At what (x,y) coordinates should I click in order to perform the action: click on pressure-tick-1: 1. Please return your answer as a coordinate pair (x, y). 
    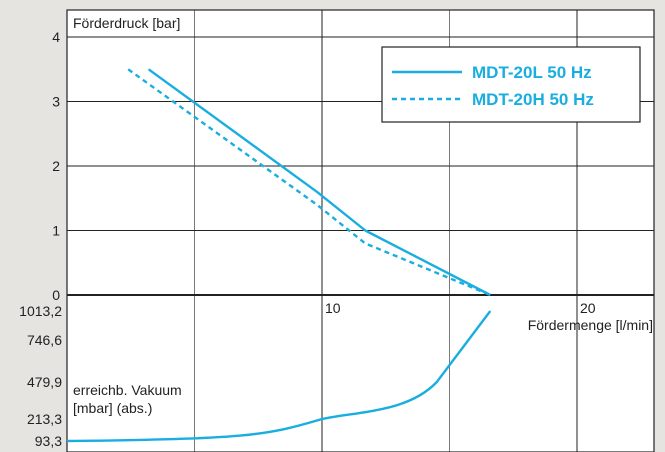
    Looking at the image, I should click on (56, 231).